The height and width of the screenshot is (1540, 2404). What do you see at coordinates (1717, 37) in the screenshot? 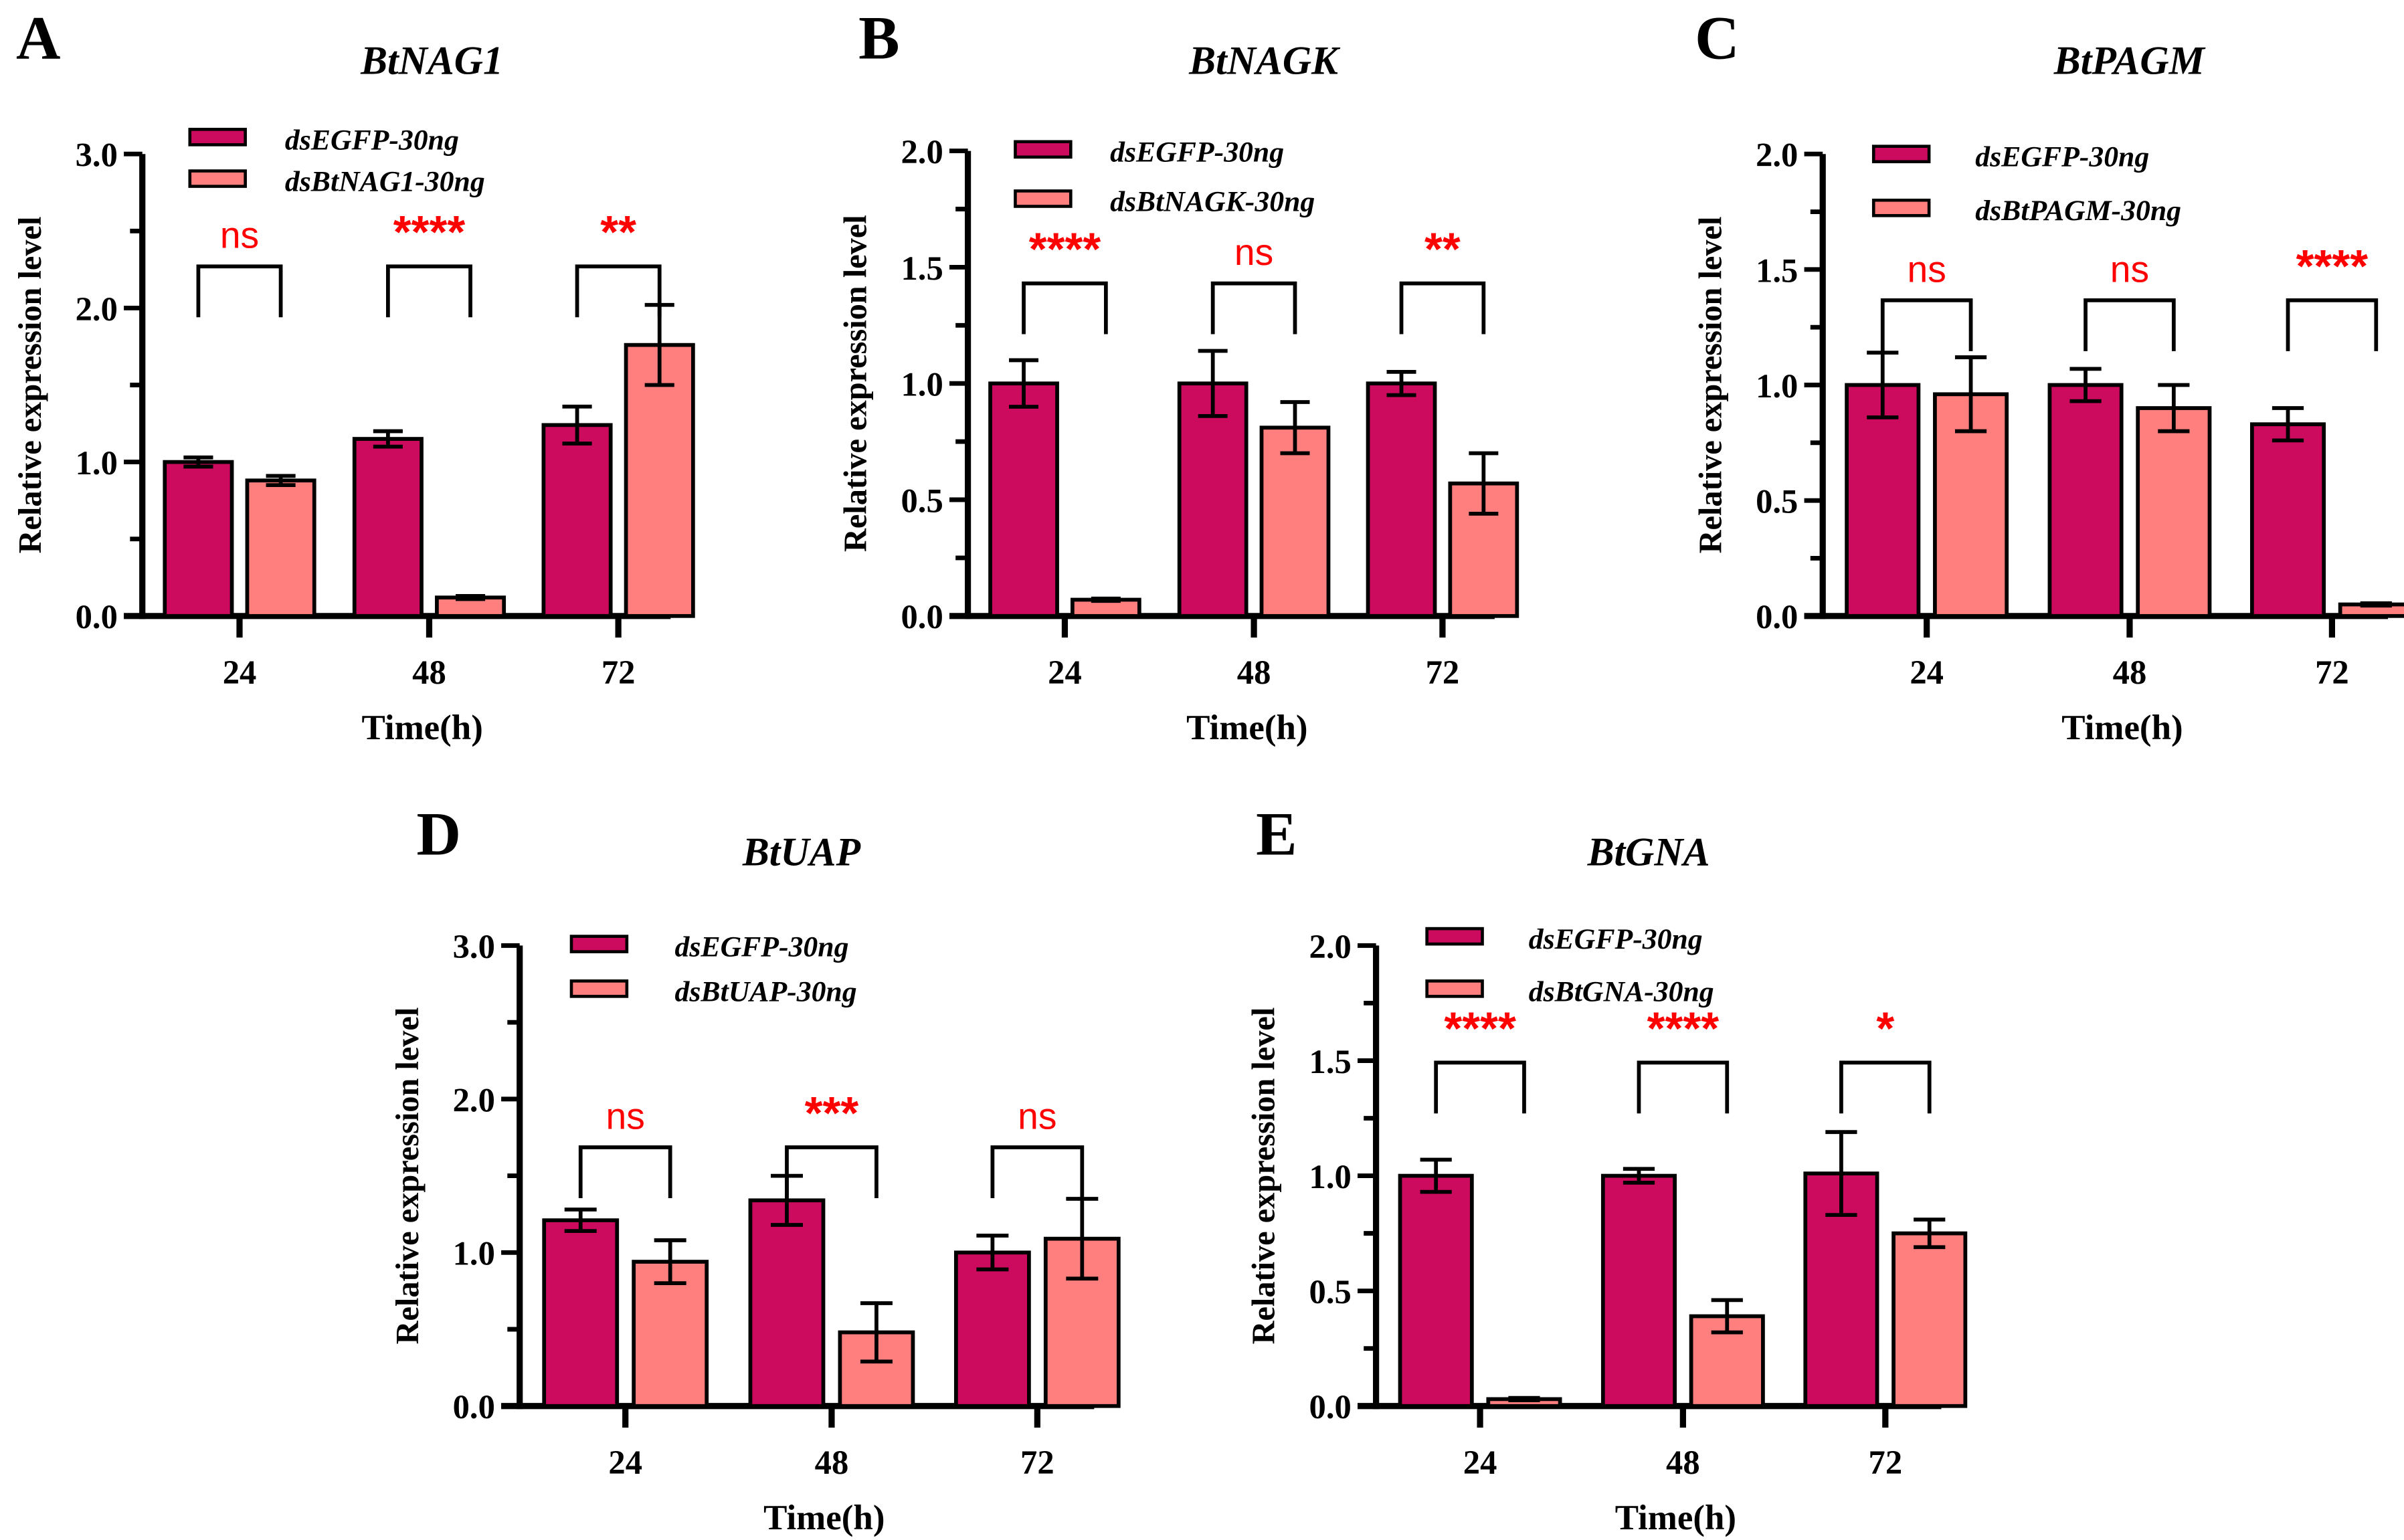
I see `panel-label: C` at bounding box center [1717, 37].